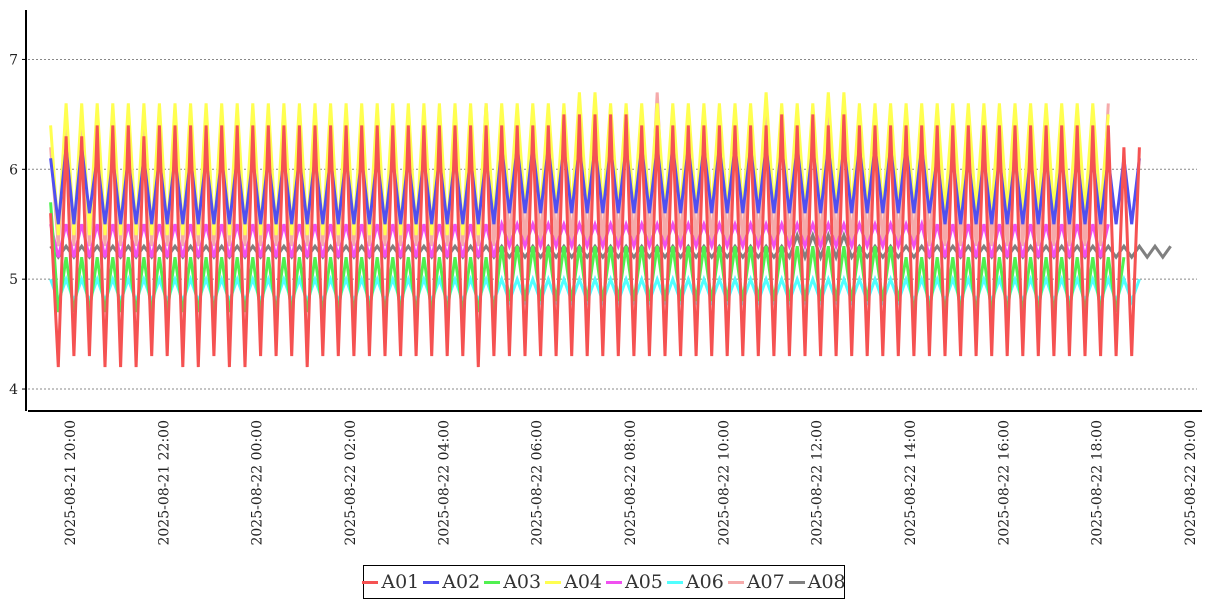 This screenshot has width=1207, height=600. Describe the element at coordinates (164, 483) in the screenshot. I see `x-tick-label: 2025-08-21 22:00` at that location.